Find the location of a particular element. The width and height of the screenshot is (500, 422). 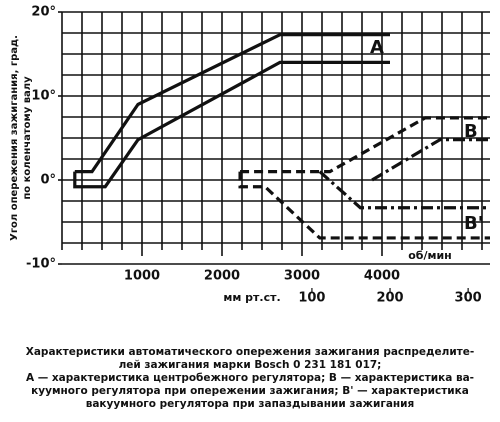

x-tick-label: 3000 is located at coordinates (302, 276).